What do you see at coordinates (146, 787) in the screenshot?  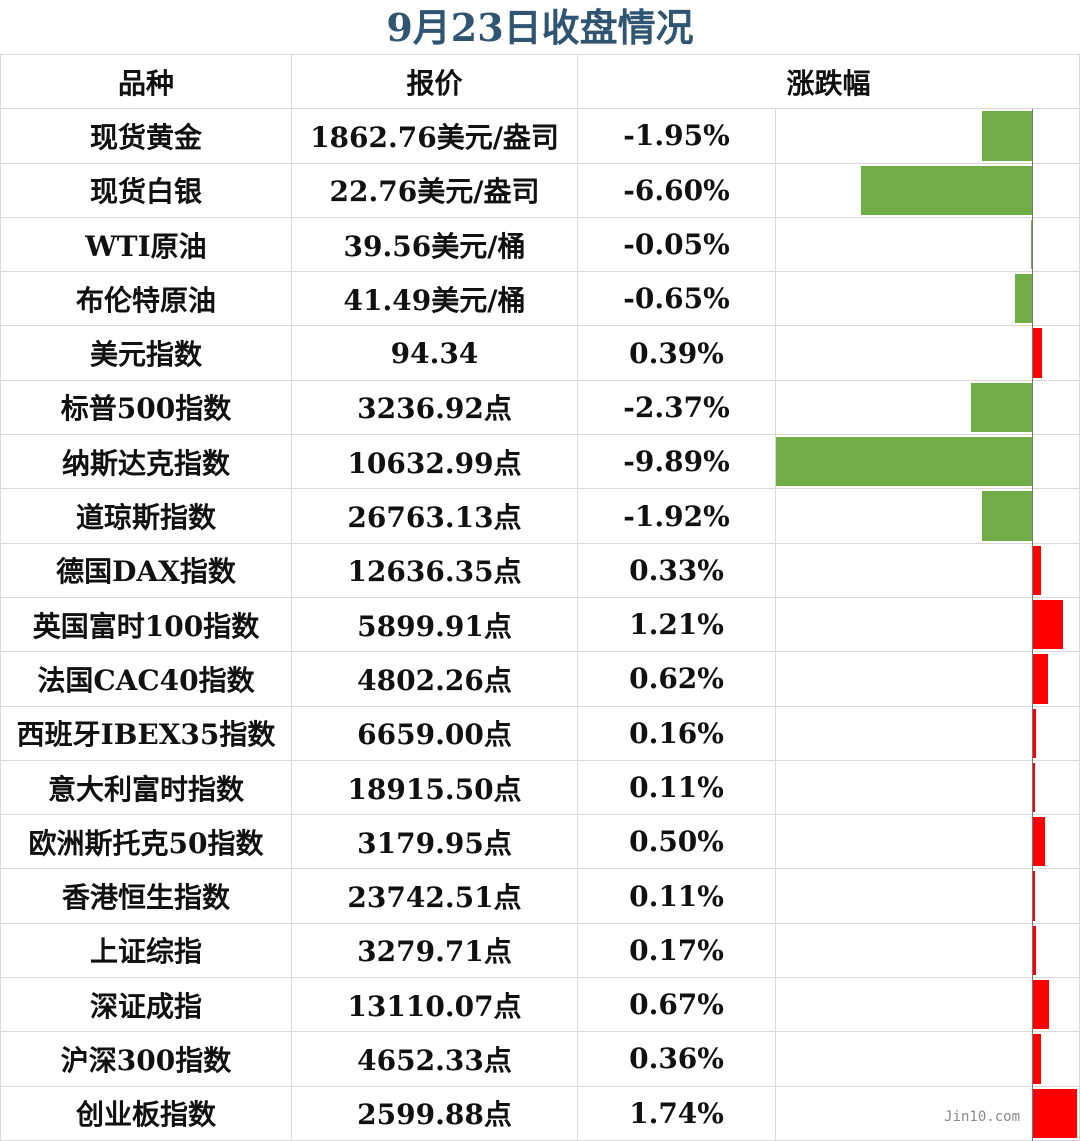 I see `row-name: 意大利富时指数` at bounding box center [146, 787].